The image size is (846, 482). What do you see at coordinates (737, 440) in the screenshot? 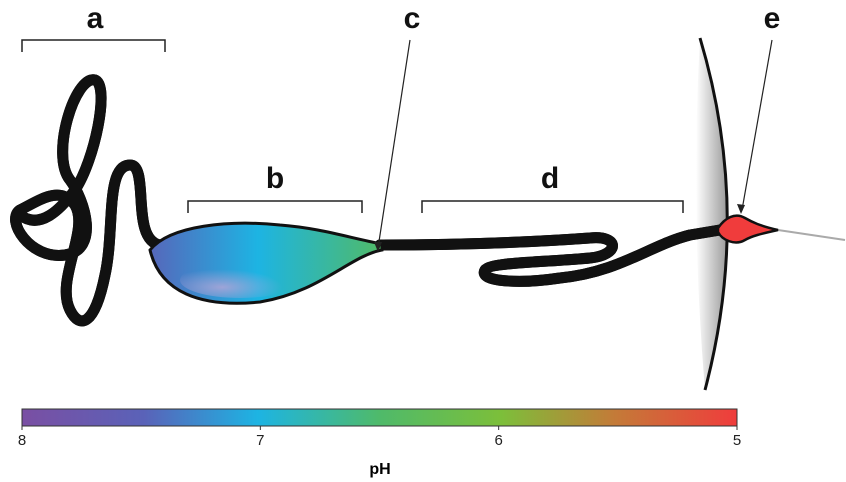
I see `tick-label: 5` at bounding box center [737, 440].